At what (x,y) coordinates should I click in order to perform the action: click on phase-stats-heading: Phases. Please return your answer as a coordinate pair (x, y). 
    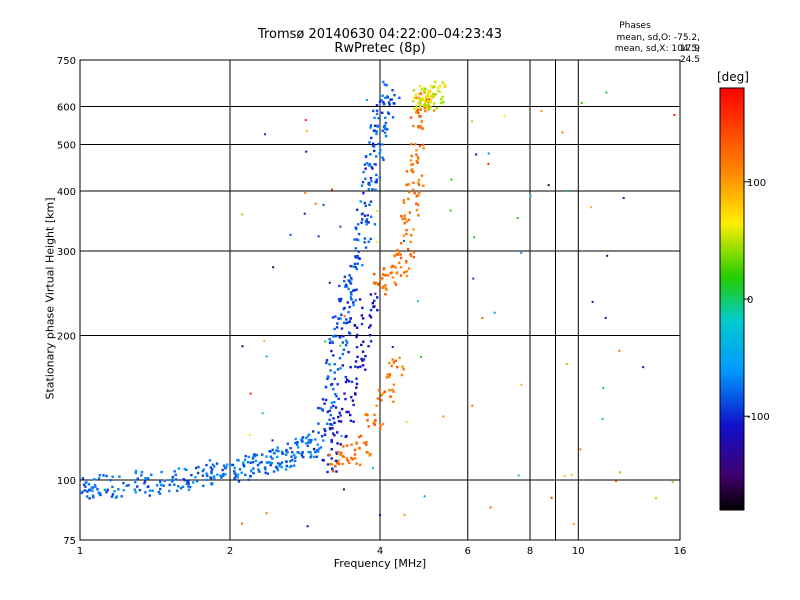
    Looking at the image, I should click on (635, 26).